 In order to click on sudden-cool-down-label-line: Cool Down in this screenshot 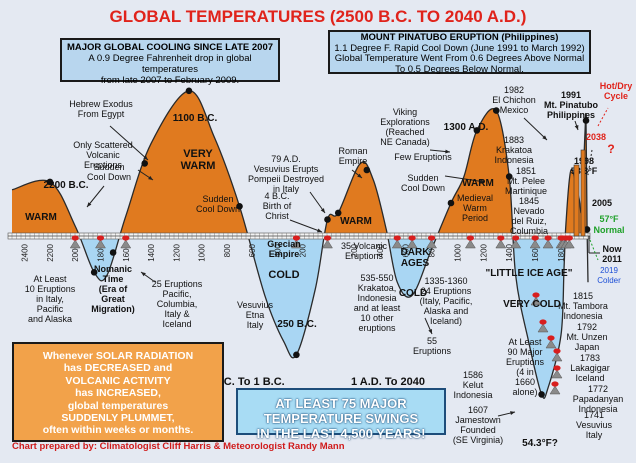, I will do `click(109, 177)`.